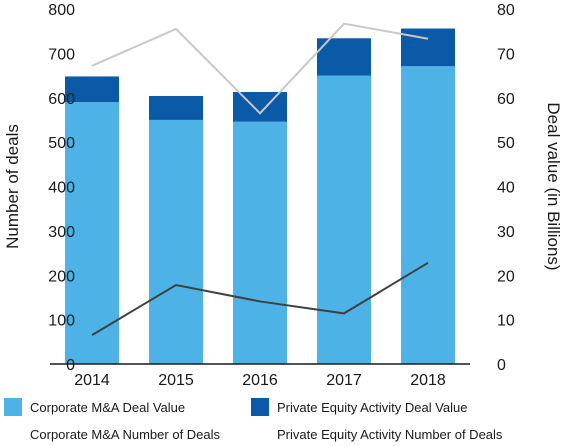 This screenshot has height=446, width=566. What do you see at coordinates (61, 276) in the screenshot?
I see `y-tick-label: 200` at bounding box center [61, 276].